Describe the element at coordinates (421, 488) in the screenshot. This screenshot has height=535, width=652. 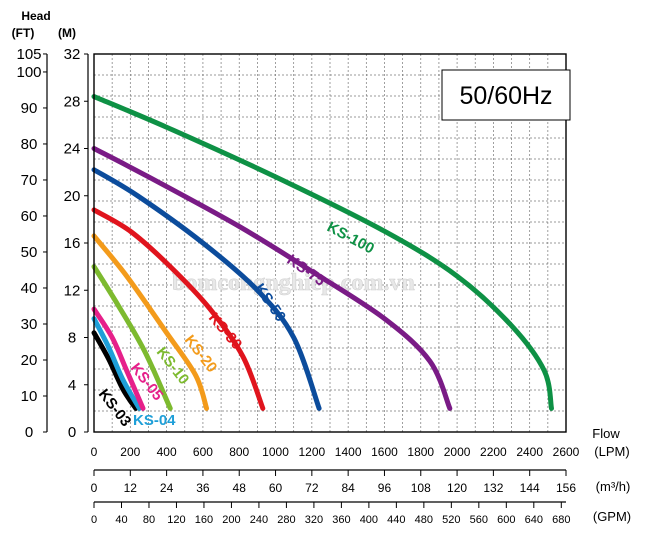
I see `m3h-tick-label: 108` at that location.